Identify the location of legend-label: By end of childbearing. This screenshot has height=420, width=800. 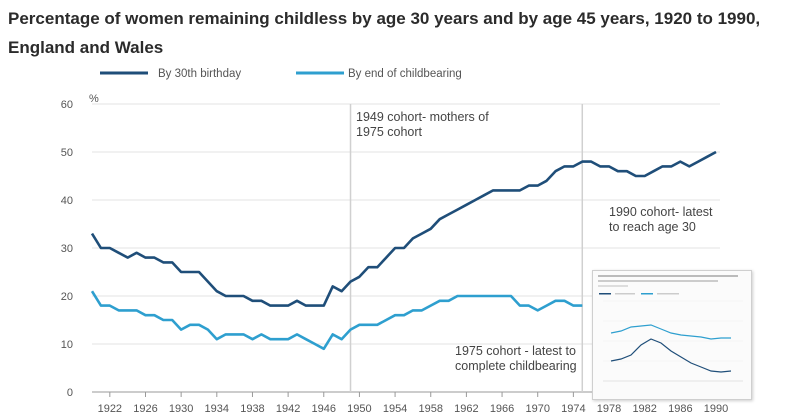
(405, 74).